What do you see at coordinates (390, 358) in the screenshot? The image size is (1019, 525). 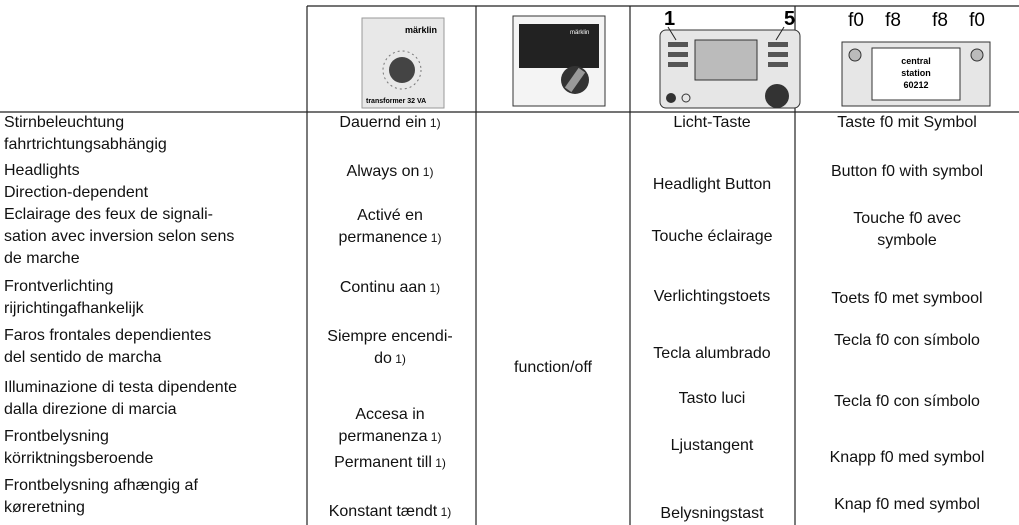 I see `transformer-text: do 1)` at bounding box center [390, 358].